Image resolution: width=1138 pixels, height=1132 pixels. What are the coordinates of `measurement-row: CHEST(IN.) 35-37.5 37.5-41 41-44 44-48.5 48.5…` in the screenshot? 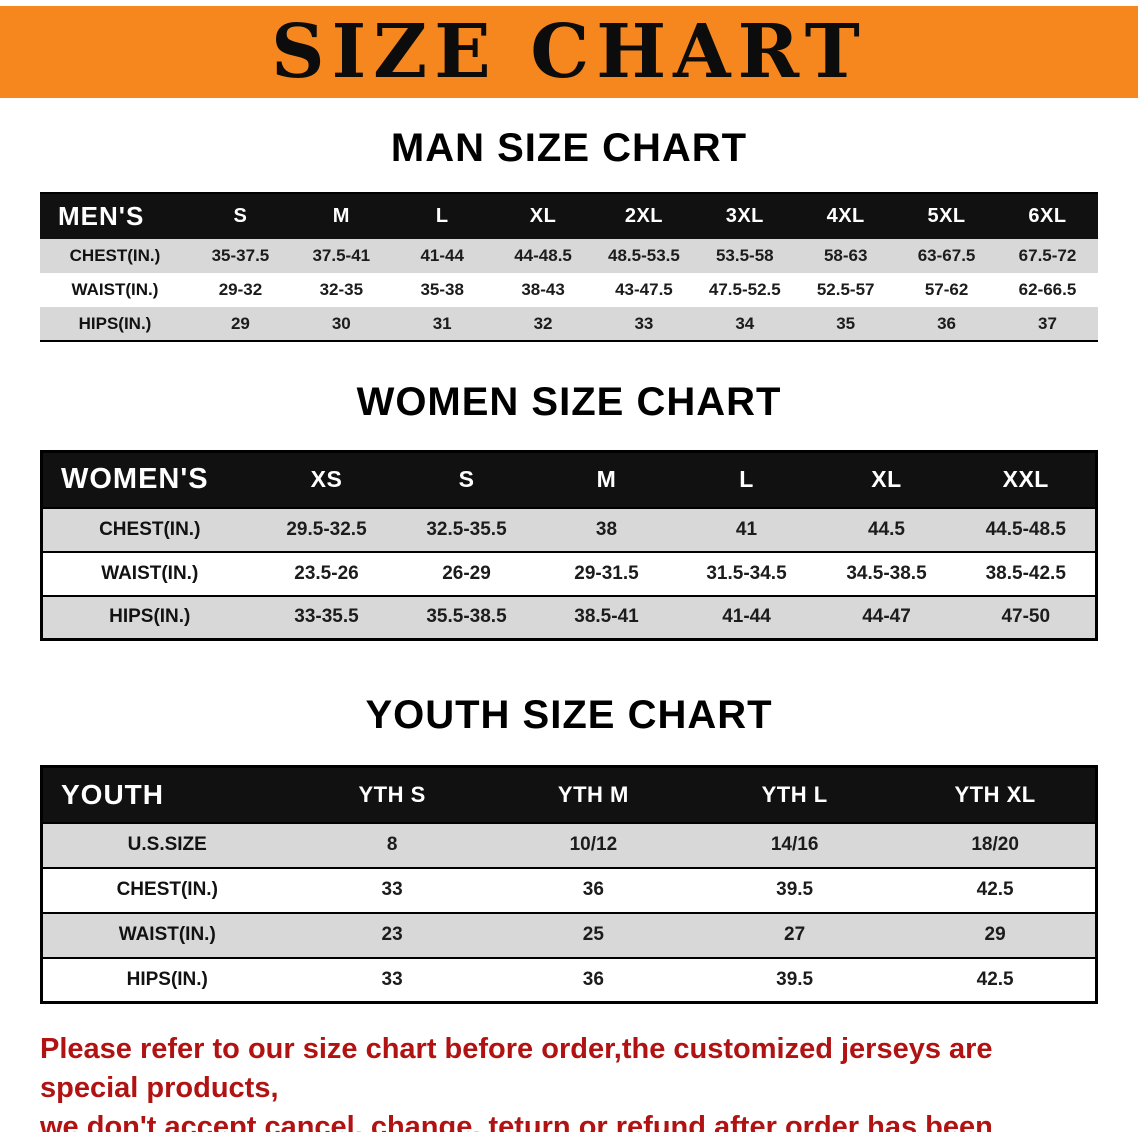 It's located at (569, 256).